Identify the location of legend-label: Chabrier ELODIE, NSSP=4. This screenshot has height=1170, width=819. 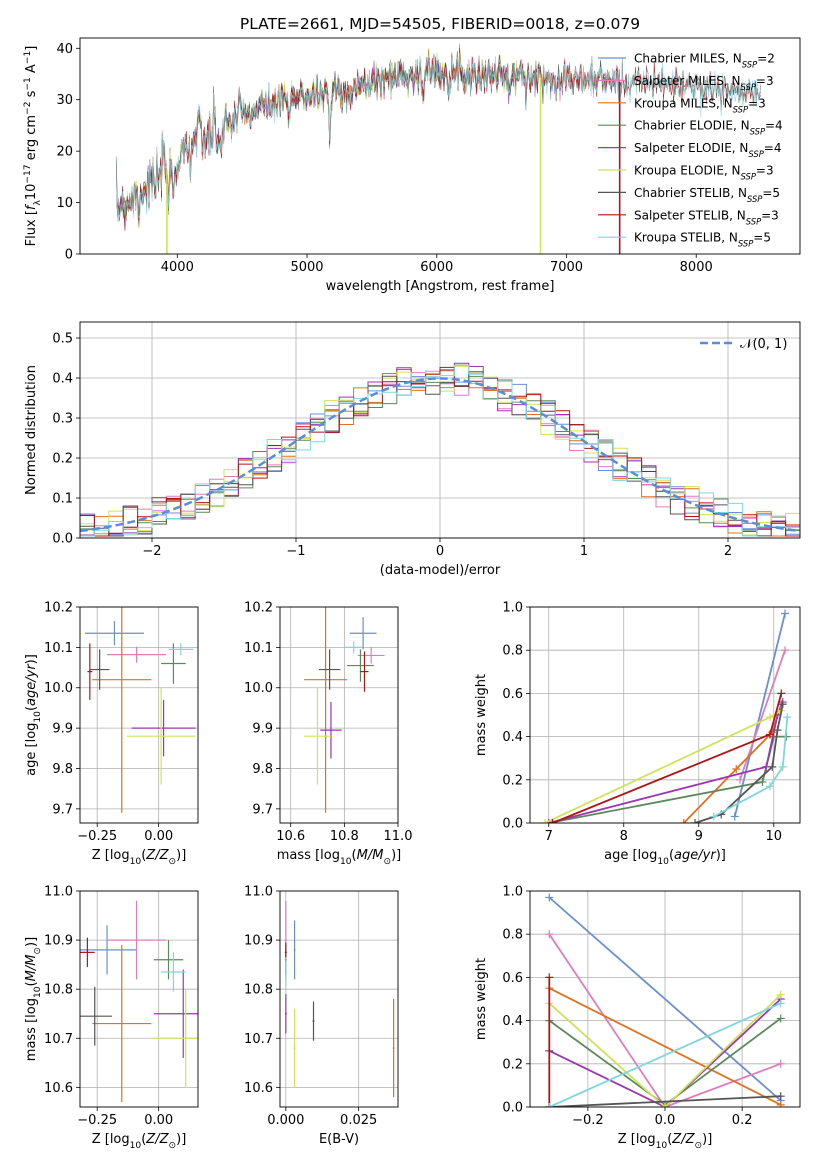
(708, 128).